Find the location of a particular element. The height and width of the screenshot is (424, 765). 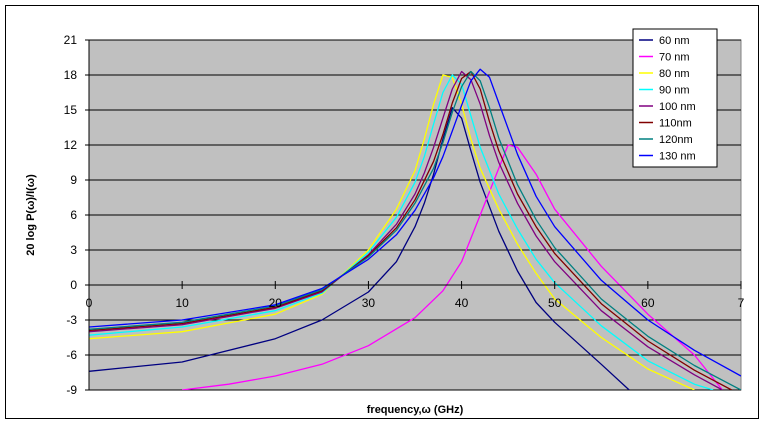

y-tick-label: 15 is located at coordinates (71, 110).